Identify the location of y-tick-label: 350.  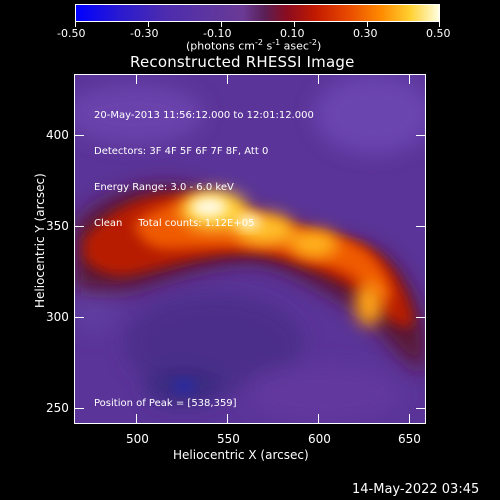
(57, 226).